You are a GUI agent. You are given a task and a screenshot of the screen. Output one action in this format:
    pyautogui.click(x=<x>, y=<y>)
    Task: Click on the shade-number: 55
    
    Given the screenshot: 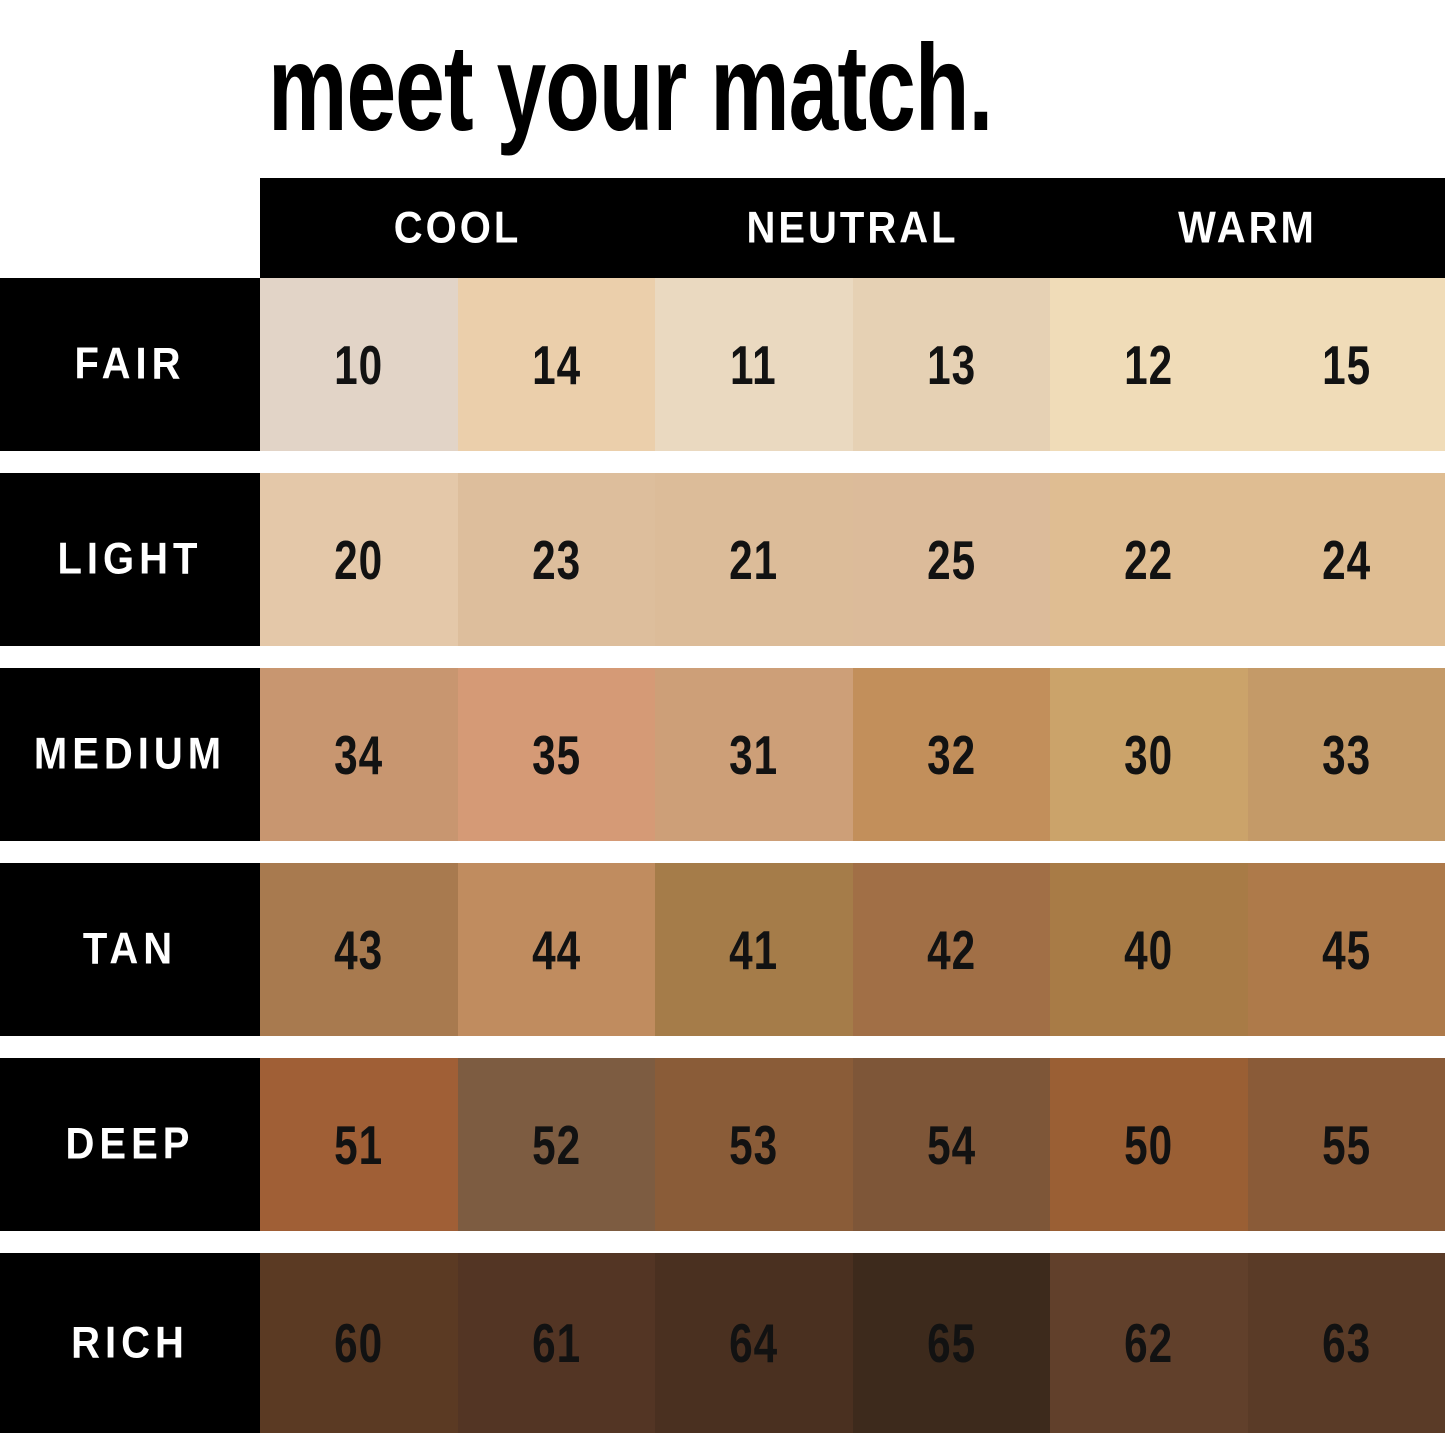 What is the action you would take?
    pyautogui.click(x=1346, y=1144)
    